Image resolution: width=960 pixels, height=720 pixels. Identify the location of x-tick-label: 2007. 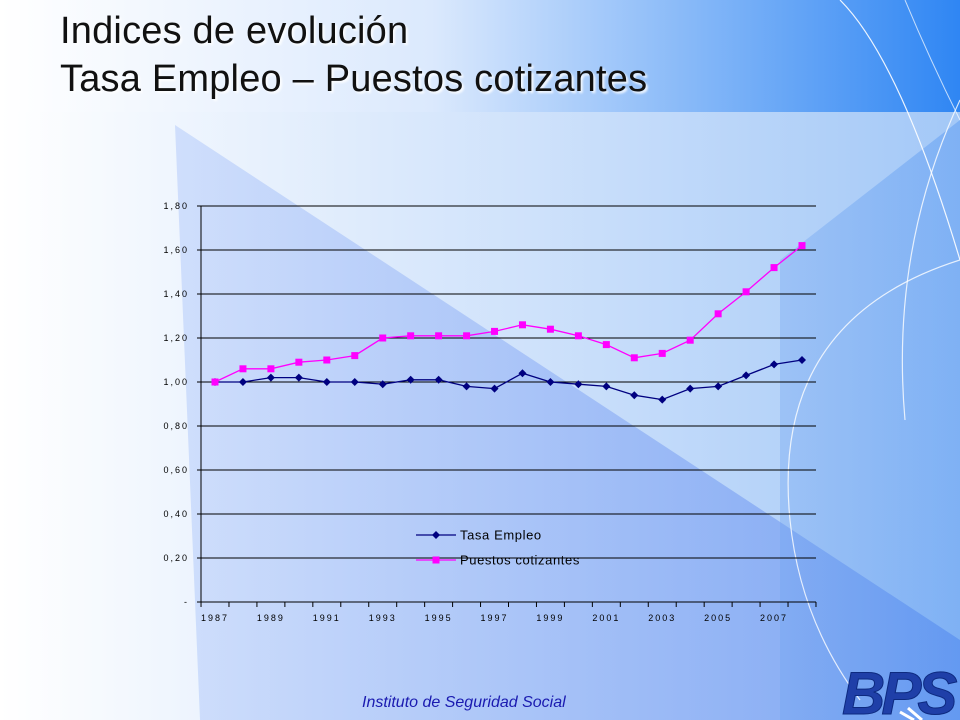
(774, 618).